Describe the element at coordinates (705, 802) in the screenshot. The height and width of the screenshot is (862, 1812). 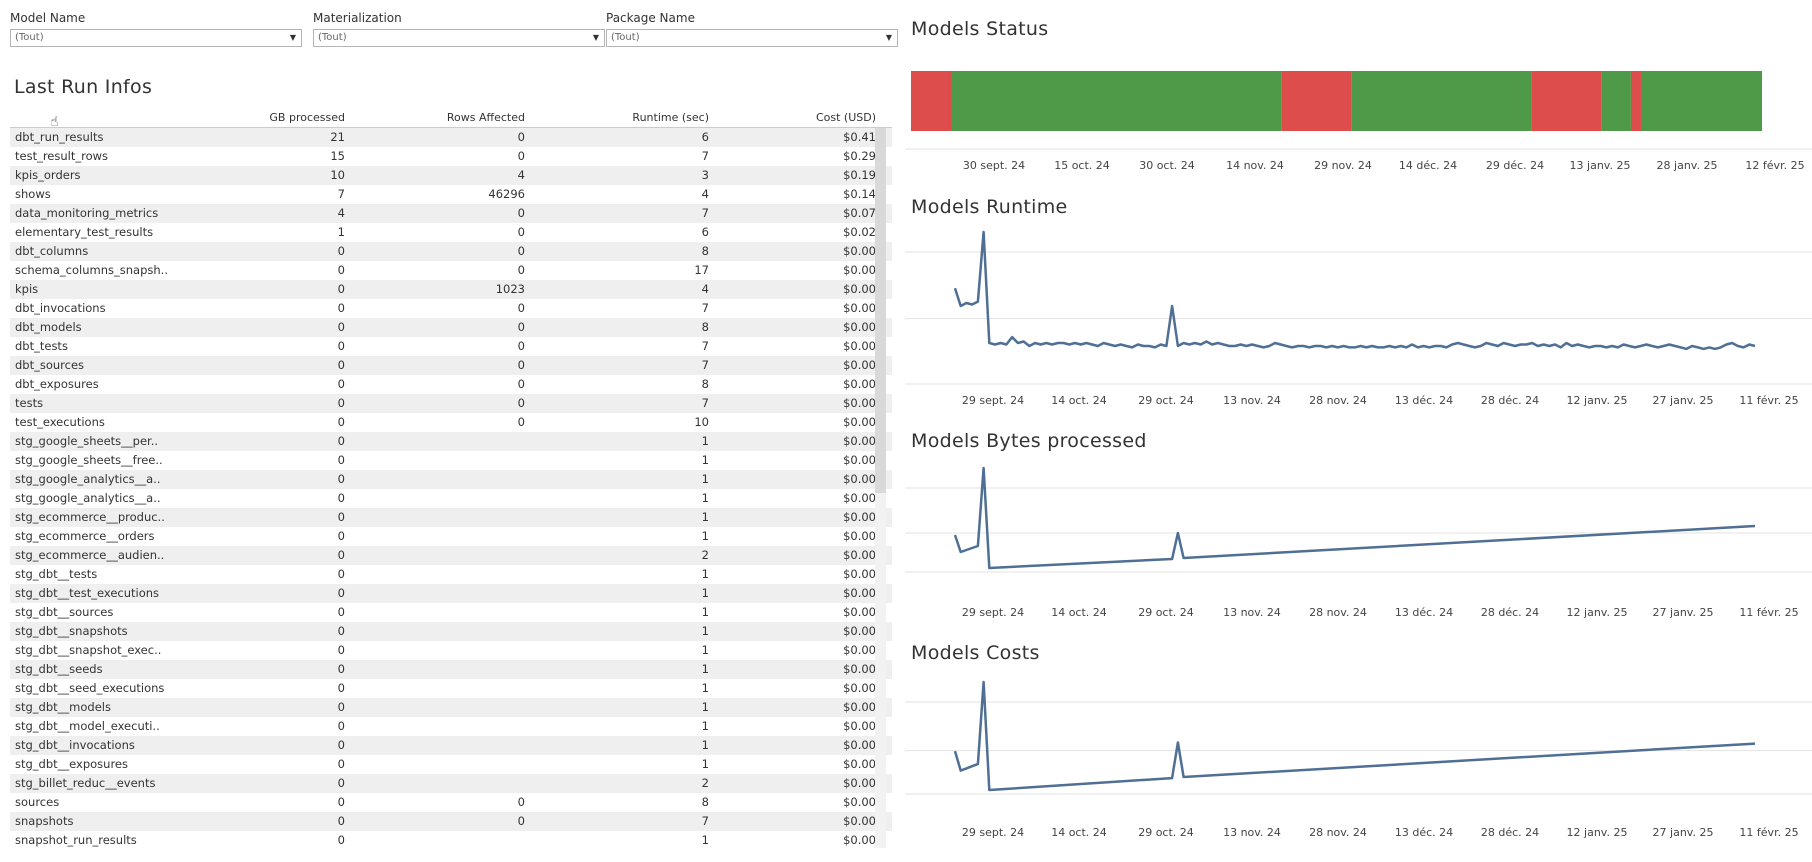
I see `runtime-cell: 8` at that location.